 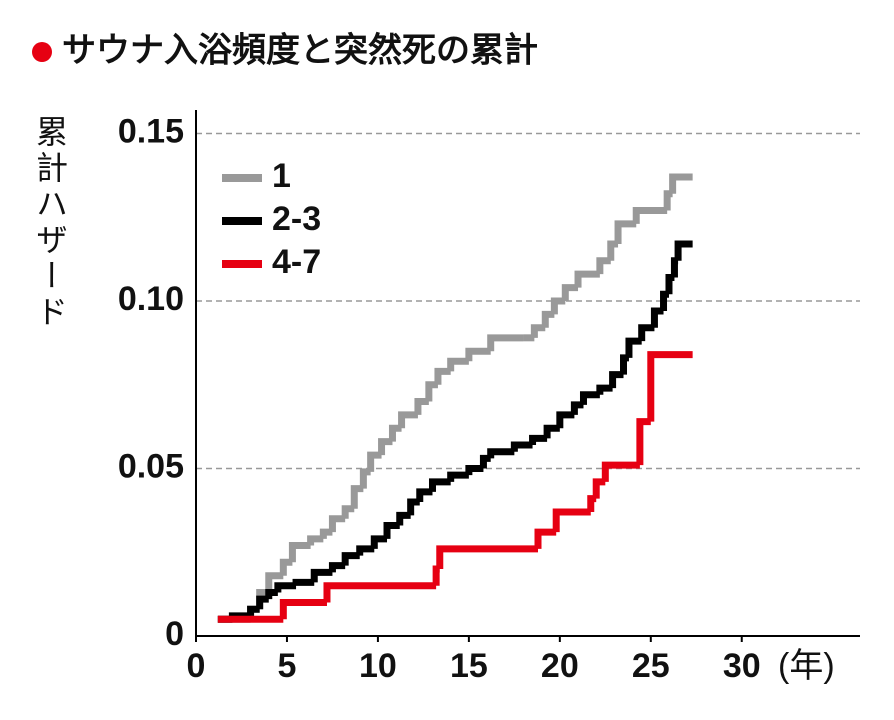 What do you see at coordinates (378, 666) in the screenshot?
I see `x-tick-label: 10` at bounding box center [378, 666].